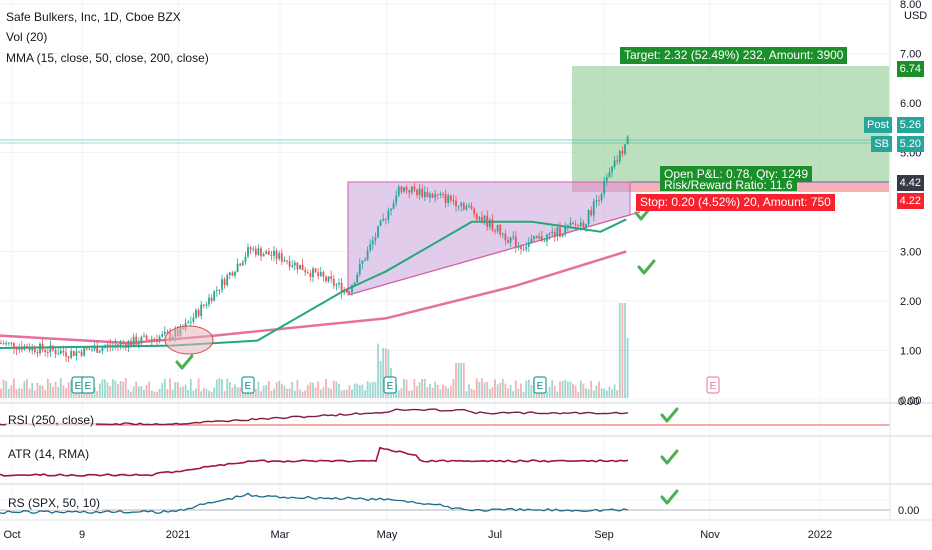 The width and height of the screenshot is (932, 550). What do you see at coordinates (910, 352) in the screenshot?
I see `price-tick-label: 1.00` at bounding box center [910, 352].